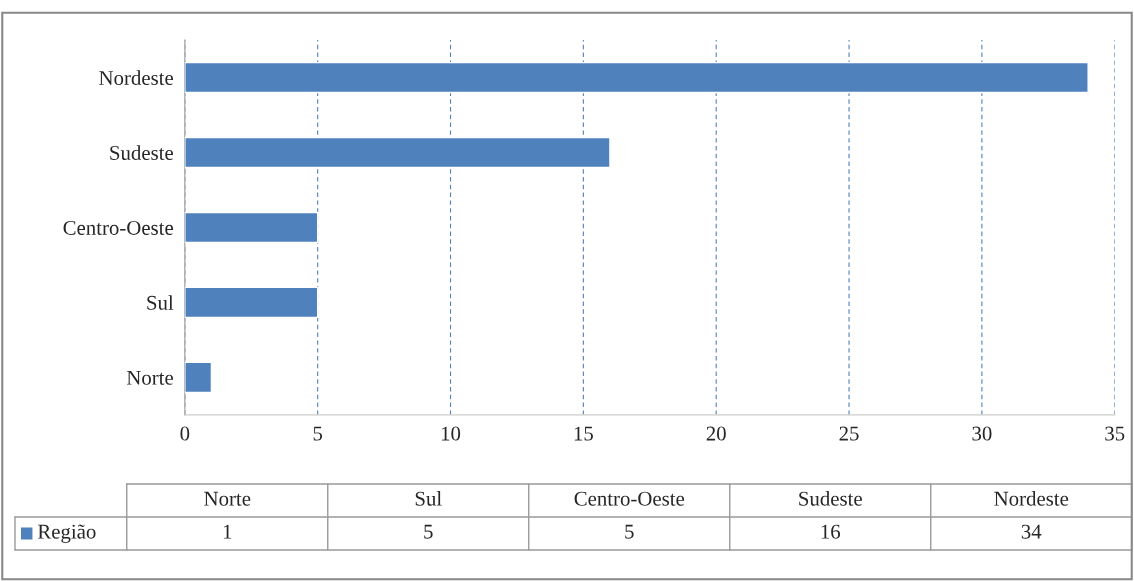  What do you see at coordinates (227, 531) in the screenshot?
I see `data-label: 1` at bounding box center [227, 531].